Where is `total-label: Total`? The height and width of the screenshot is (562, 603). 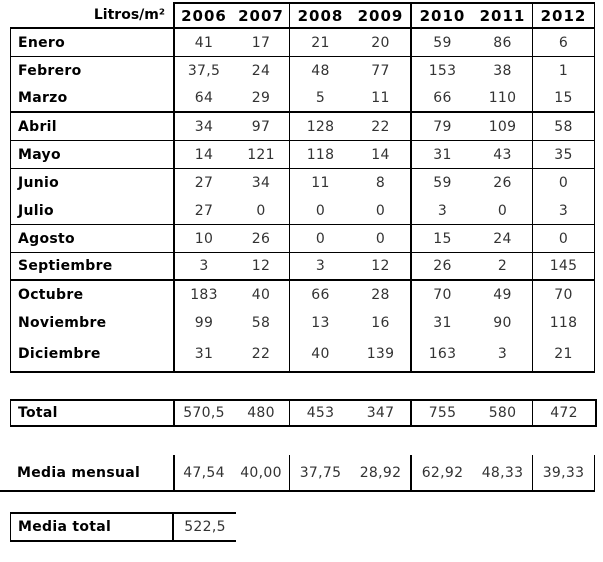
total-label: Total is located at coordinates (93, 413).